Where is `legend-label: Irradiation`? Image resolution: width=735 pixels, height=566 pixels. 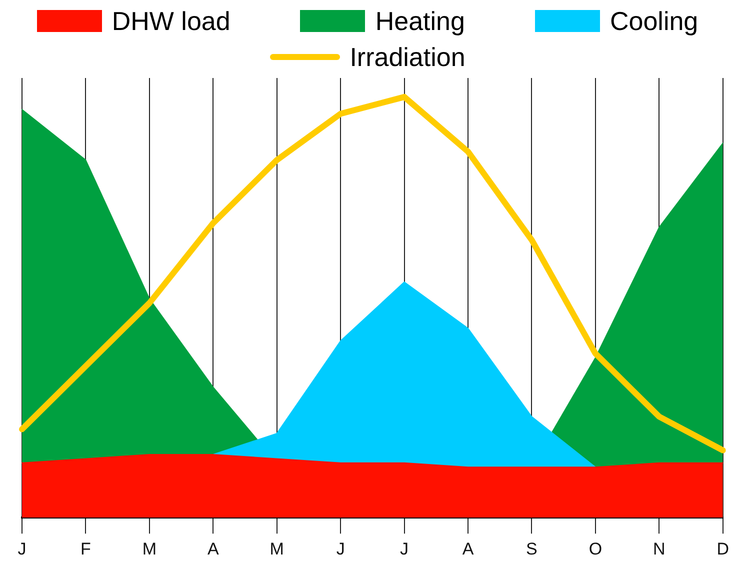 legend-label: Irradiation is located at coordinates (408, 57).